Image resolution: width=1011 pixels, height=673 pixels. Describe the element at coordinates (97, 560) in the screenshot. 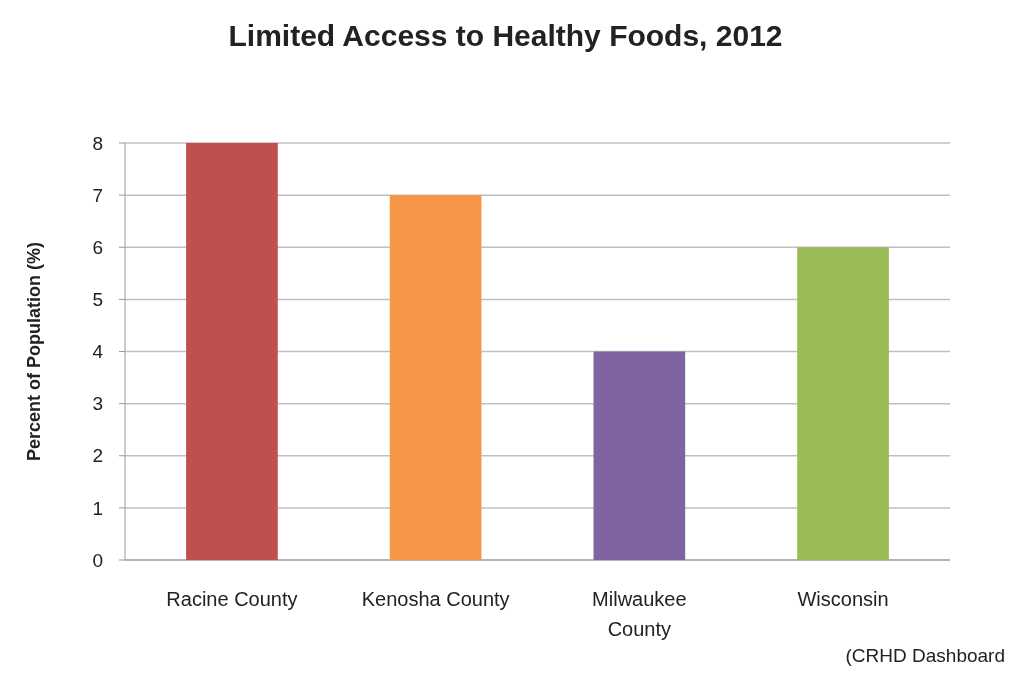

I see `y-tick-label: 0` at that location.